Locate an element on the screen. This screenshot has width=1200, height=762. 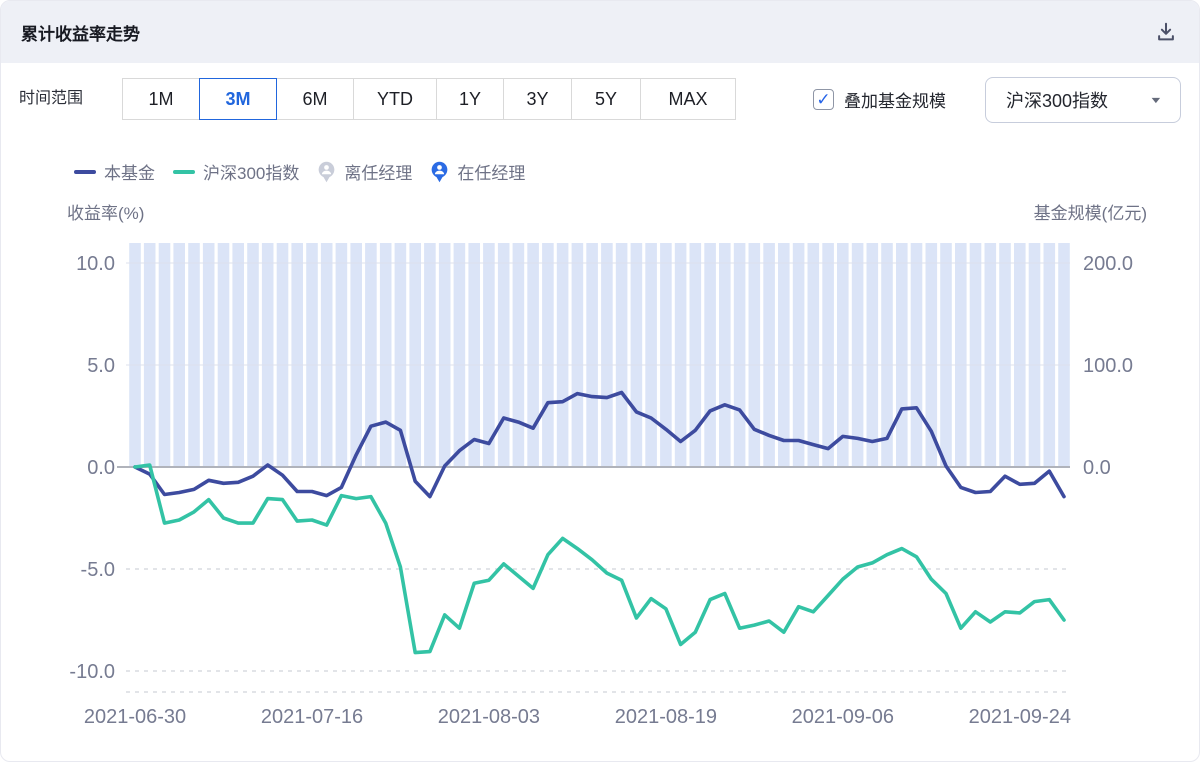
range-button-1m: 1M is located at coordinates (161, 99).